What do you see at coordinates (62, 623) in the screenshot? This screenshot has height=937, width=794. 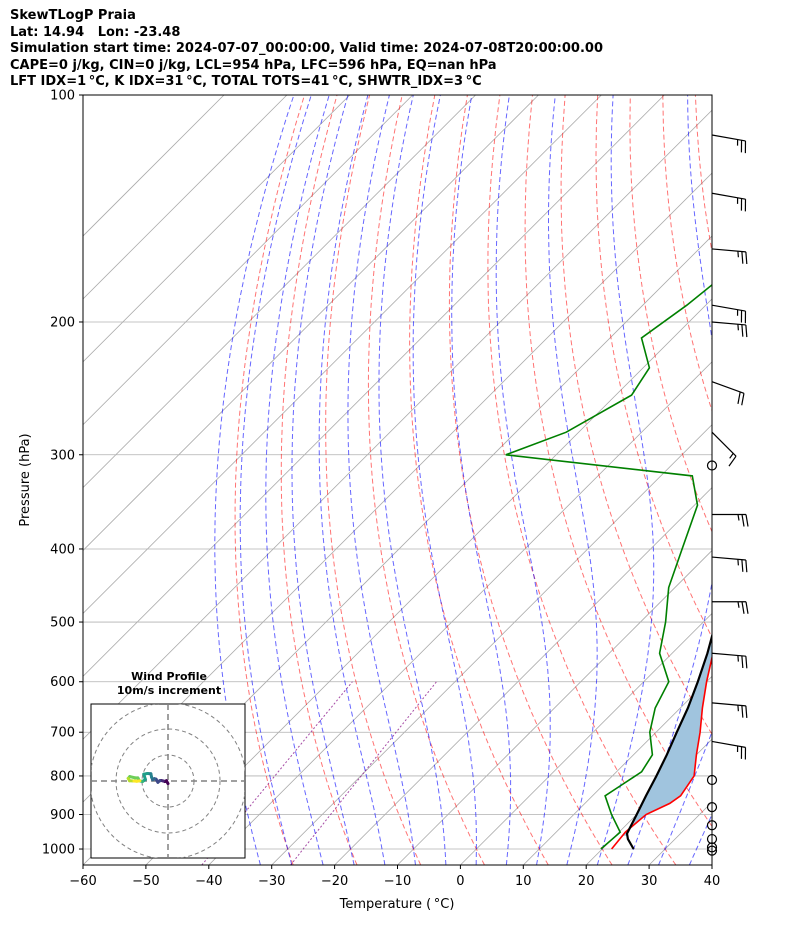 I see `y-tick-label: 500` at bounding box center [62, 623].